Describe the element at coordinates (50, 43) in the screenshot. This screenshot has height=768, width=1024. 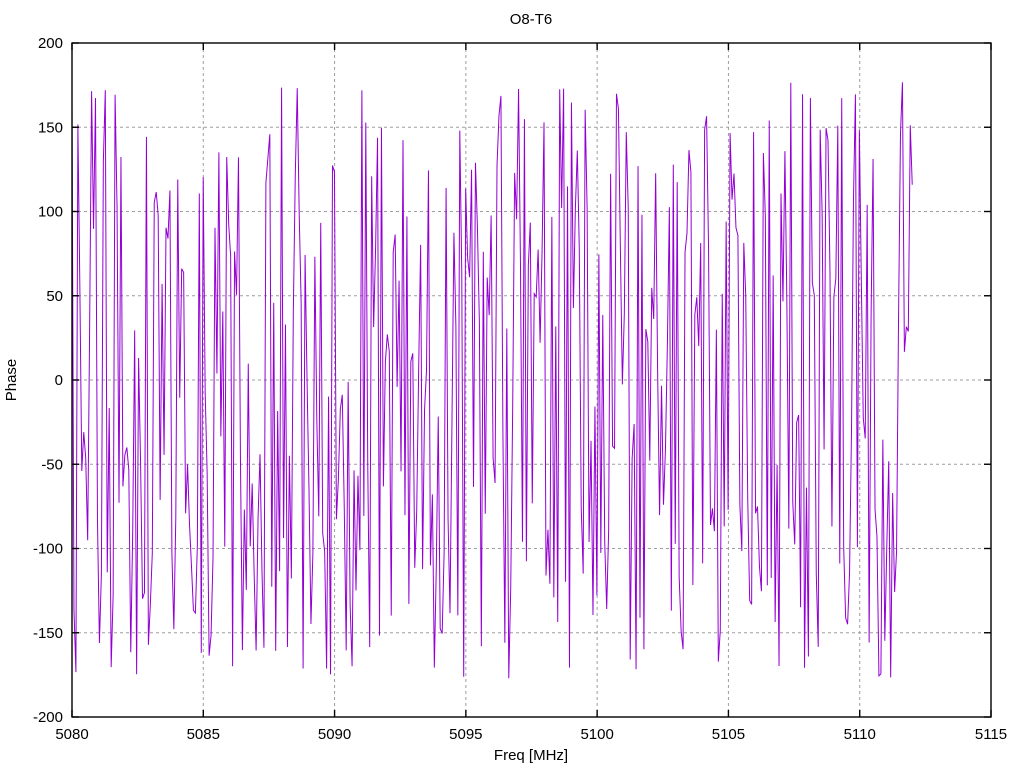
I see `y-tick-label: 200` at that location.